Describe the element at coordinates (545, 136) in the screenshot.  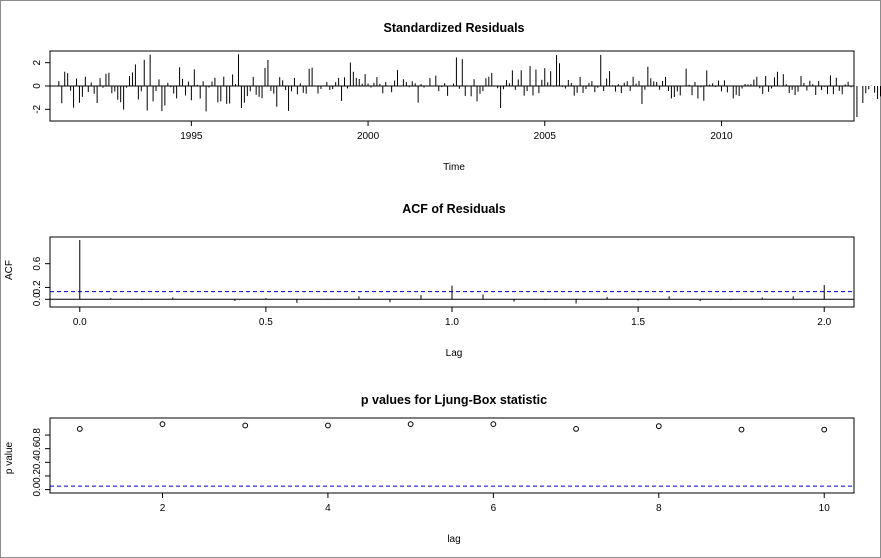
I see `x-tick-label: 2005` at that location.